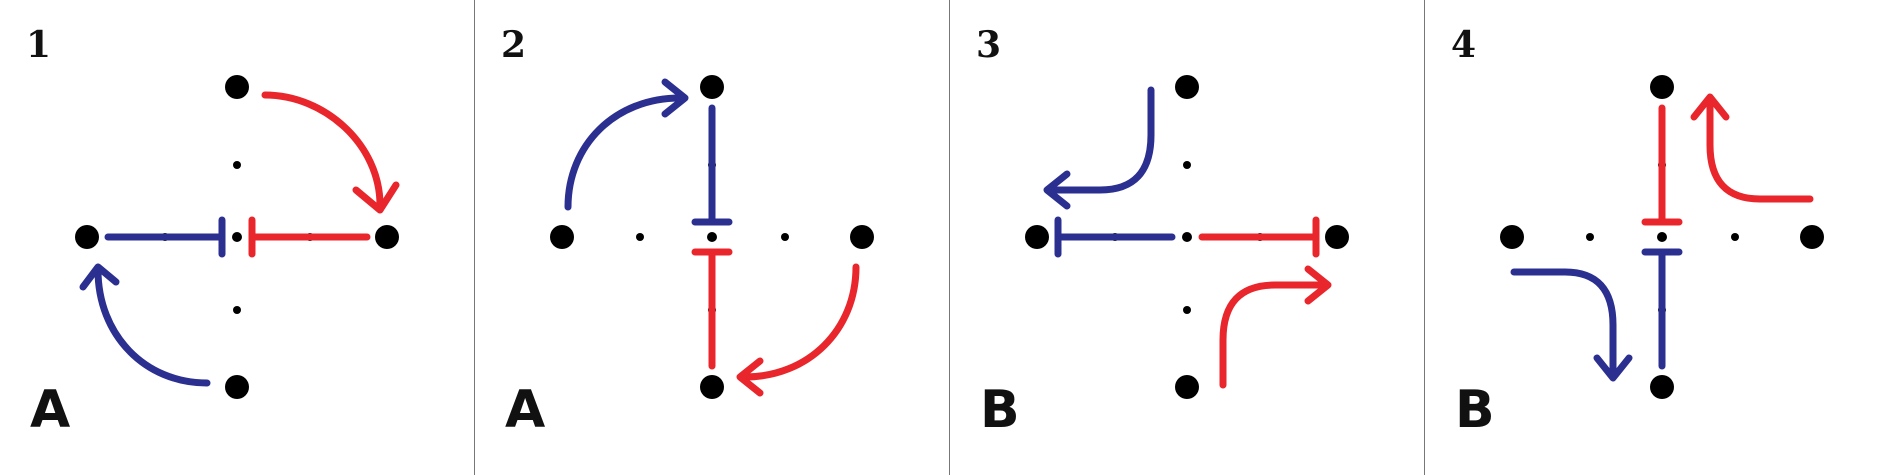 The height and width of the screenshot is (475, 1900). I want to click on panel-3-diagram, so click(1187, 237).